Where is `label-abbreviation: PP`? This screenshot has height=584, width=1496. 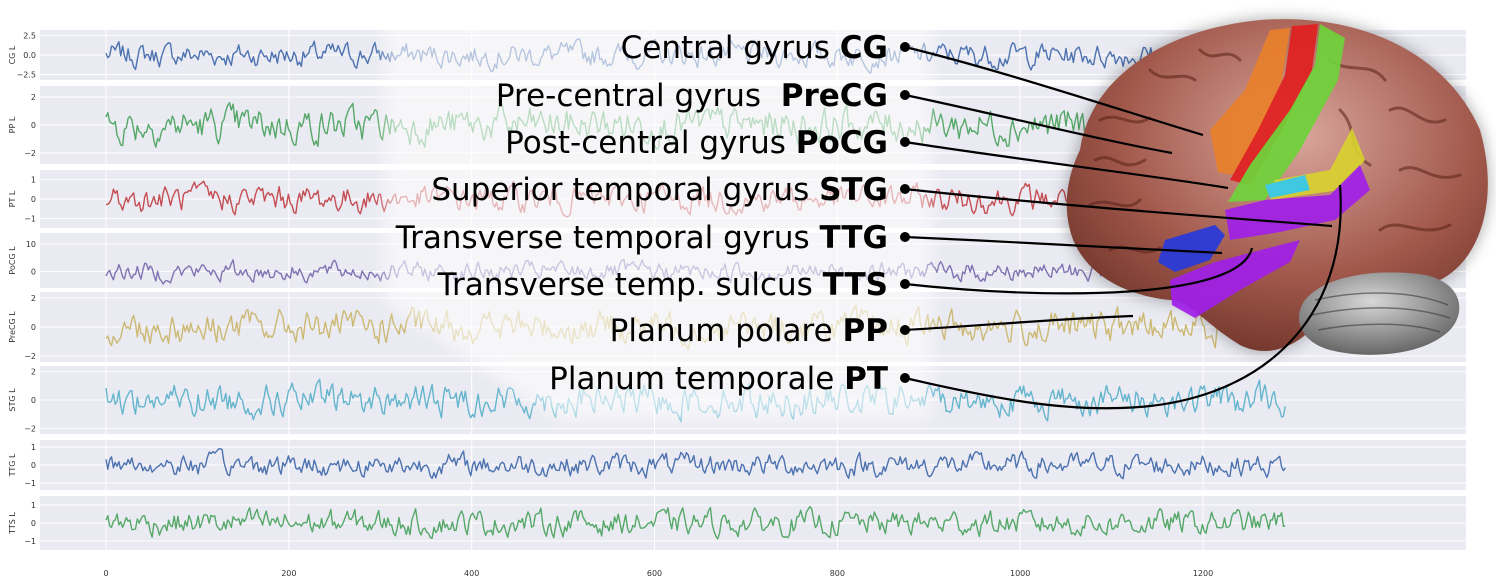 label-abbreviation: PP is located at coordinates (865, 331).